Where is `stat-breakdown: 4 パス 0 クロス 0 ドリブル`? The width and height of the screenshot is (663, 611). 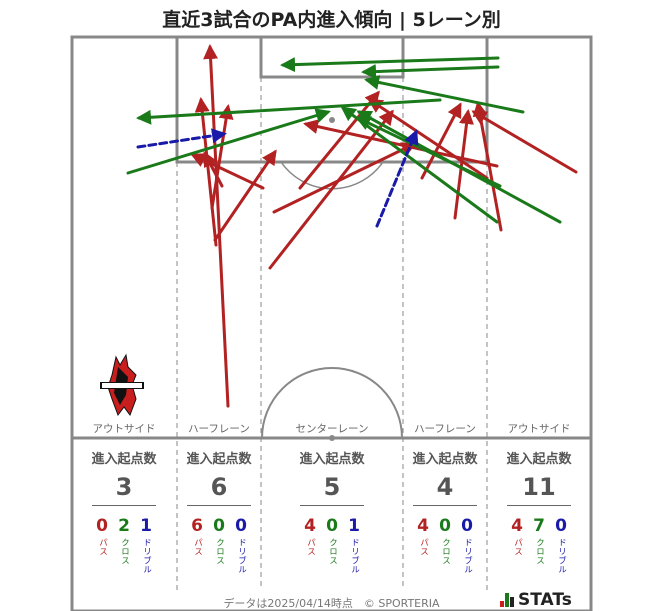 stat-breakdown: 4 パス 0 クロス 0 ドリブル is located at coordinates (445, 545).